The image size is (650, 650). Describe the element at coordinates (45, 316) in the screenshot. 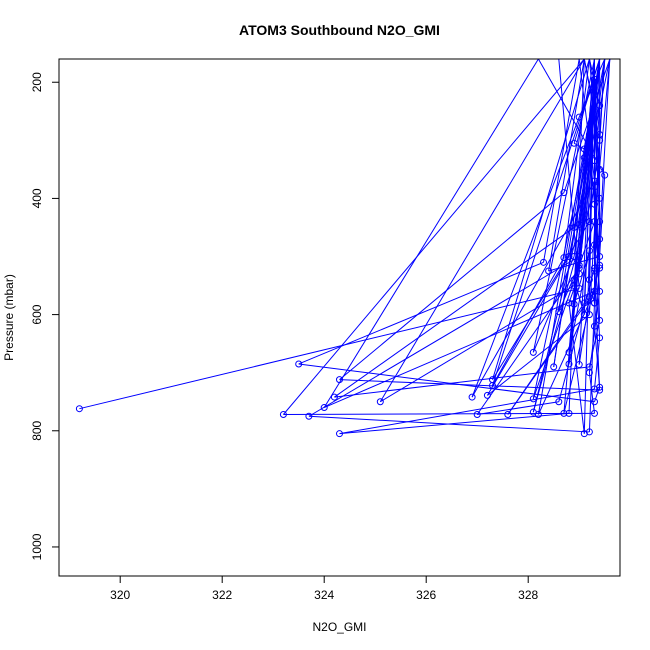

I see `y-axis: 200 400 600 800 1000` at that location.